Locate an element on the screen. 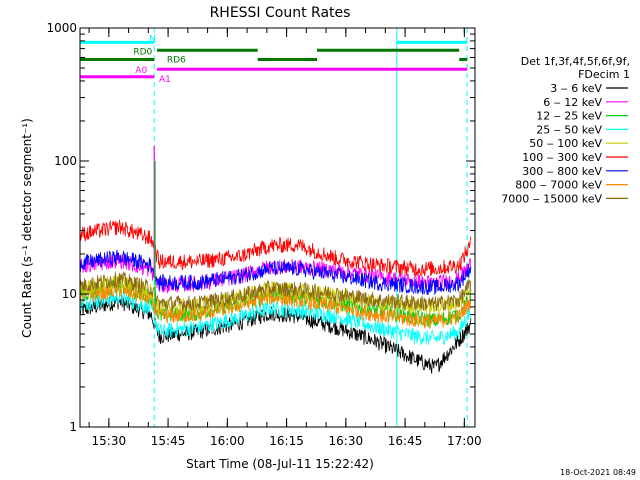 Image resolution: width=640 pixels, height=480 pixels. legend-label-7: 800 ‒ 7000 keV is located at coordinates (558, 185).